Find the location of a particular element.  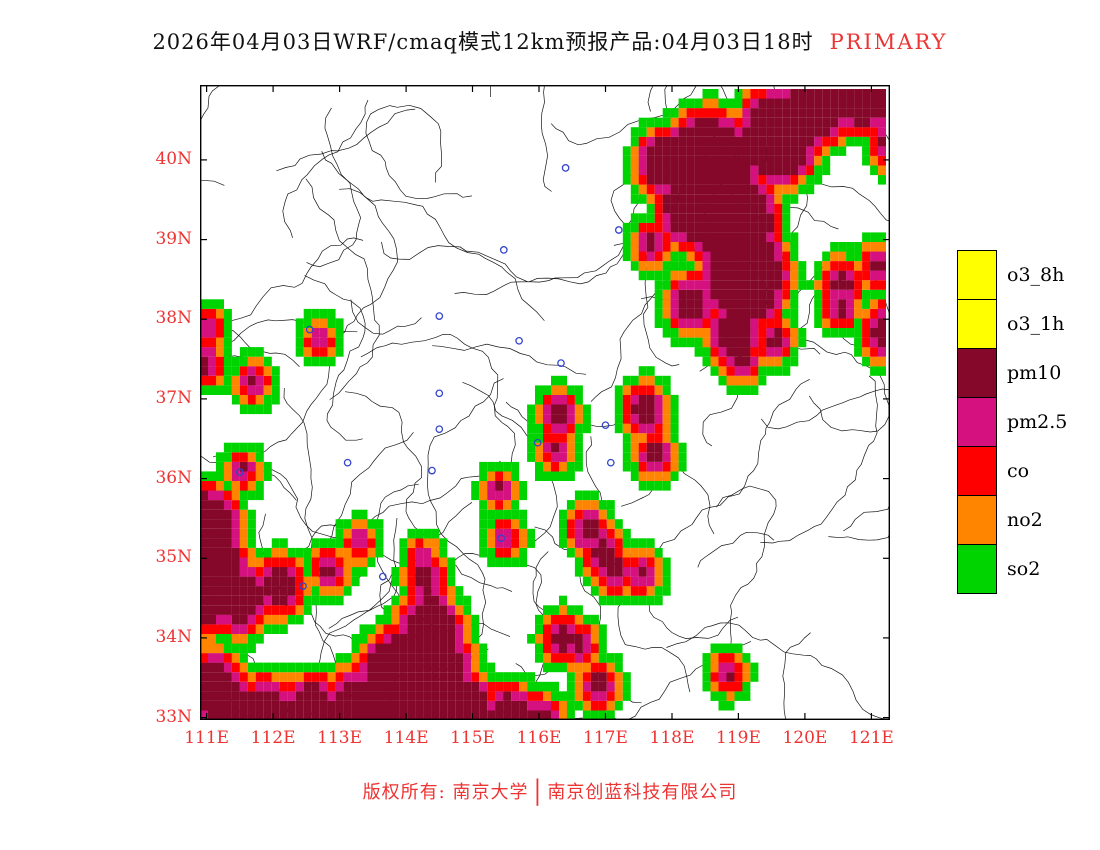

legend-item-so2: so2 is located at coordinates (1012, 569).